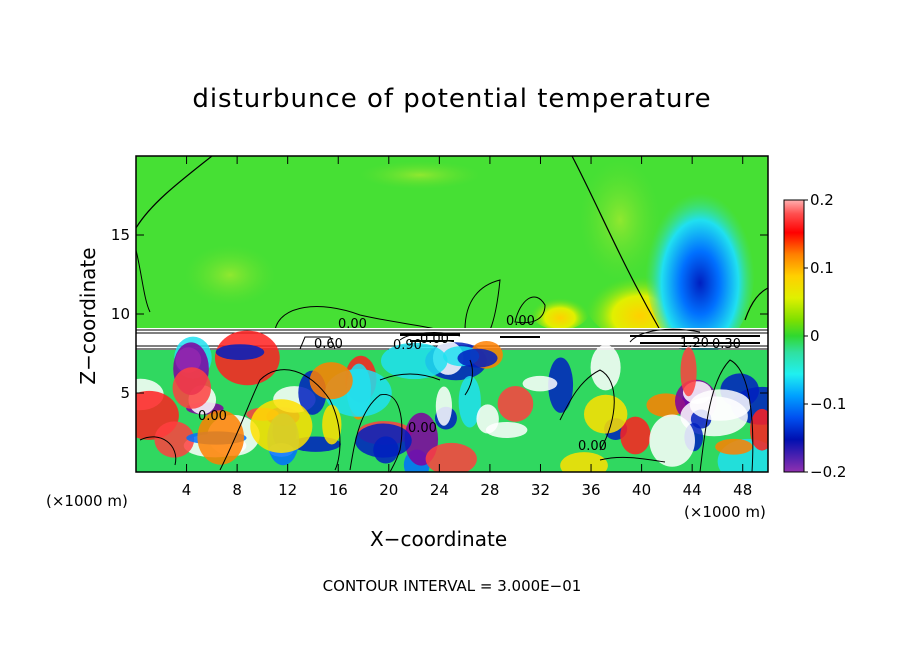  What do you see at coordinates (825, 336) in the screenshot?
I see `colorbar-ticks: 0.2 0.1 0 −0.1 −0.2` at bounding box center [825, 336].